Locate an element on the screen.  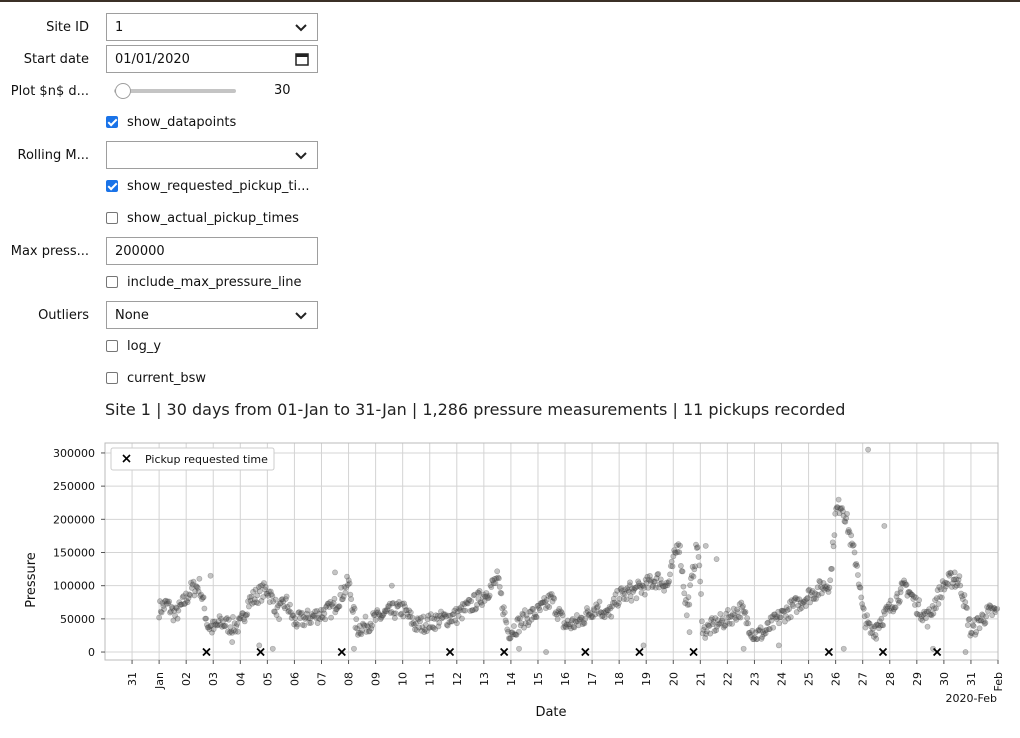
current-bsw-checkbox: current_bsw is located at coordinates (156, 378).